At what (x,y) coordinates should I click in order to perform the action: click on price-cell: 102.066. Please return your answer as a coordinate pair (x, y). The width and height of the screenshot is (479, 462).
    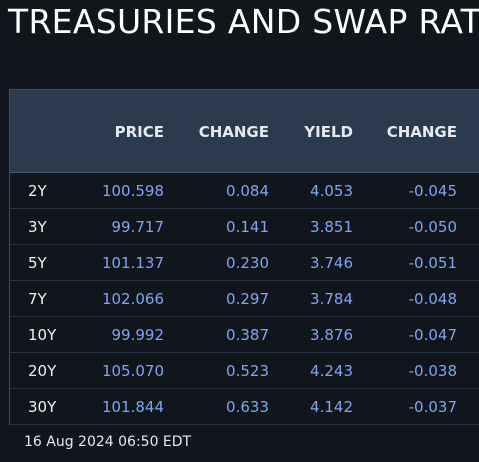
    Looking at the image, I should click on (132, 299).